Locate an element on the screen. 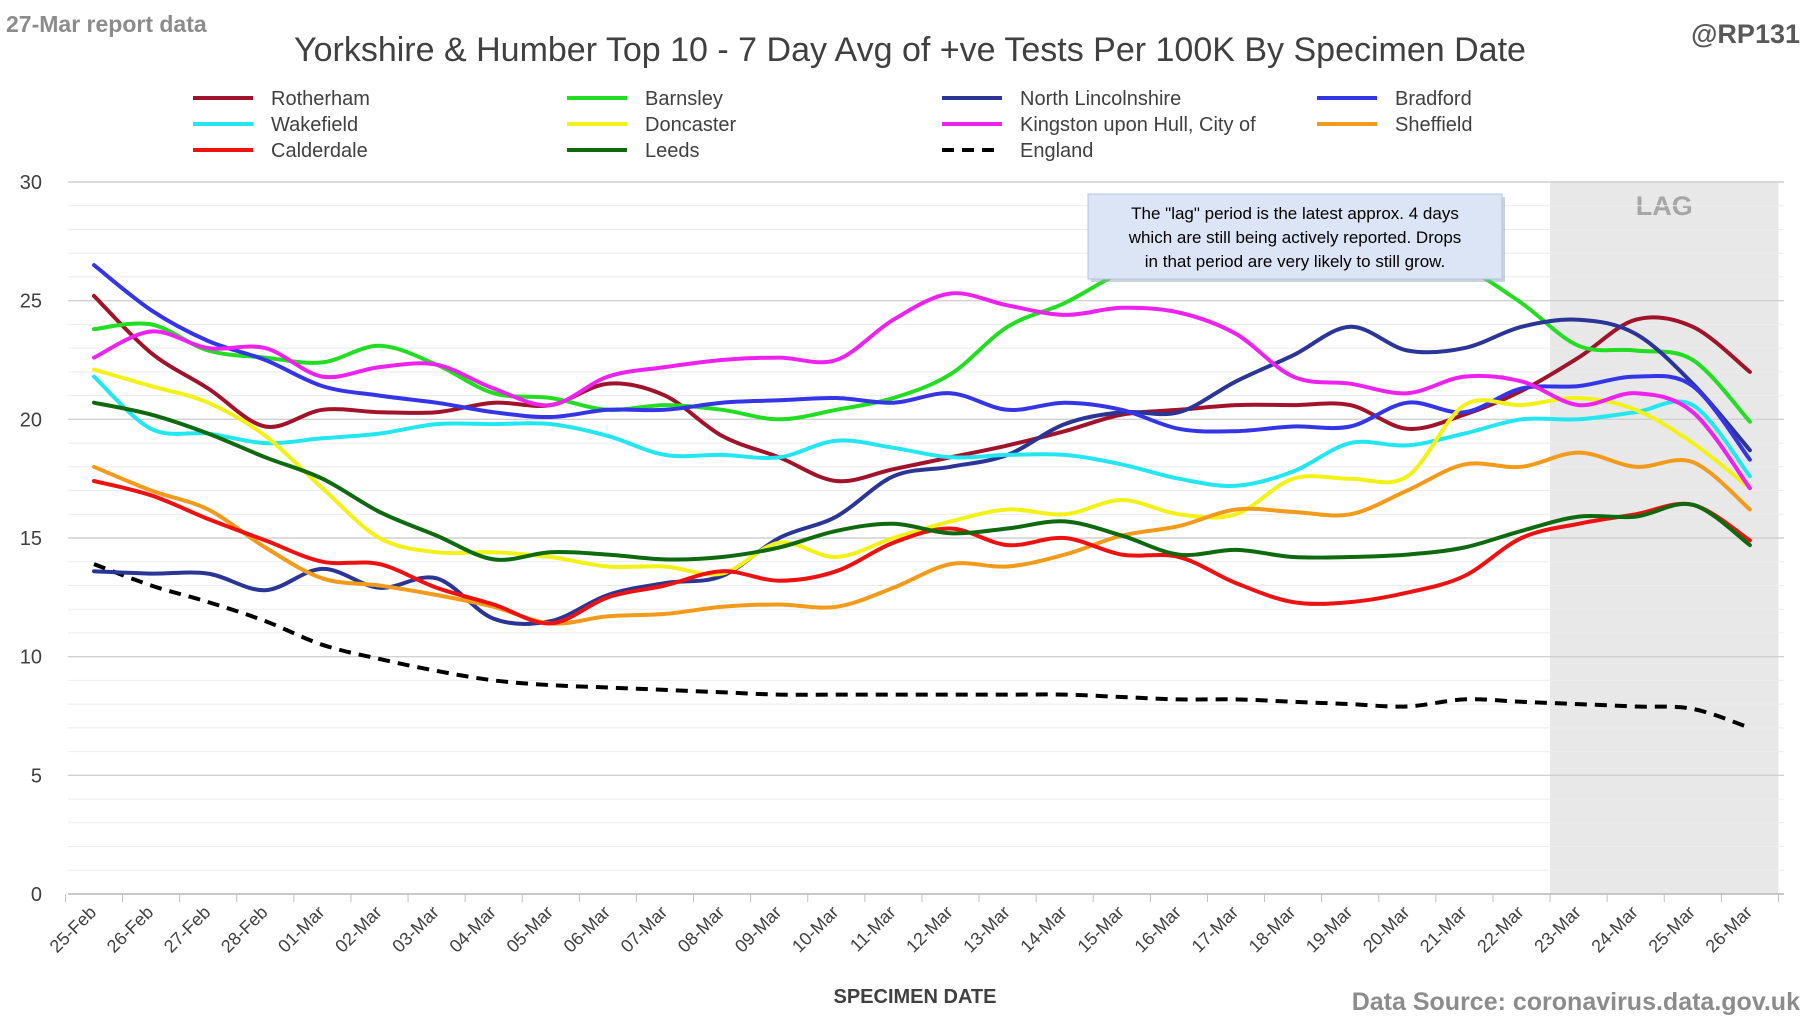 This screenshot has height=1022, width=1820. legend-item-calderdale: Calderdale is located at coordinates (280, 151).